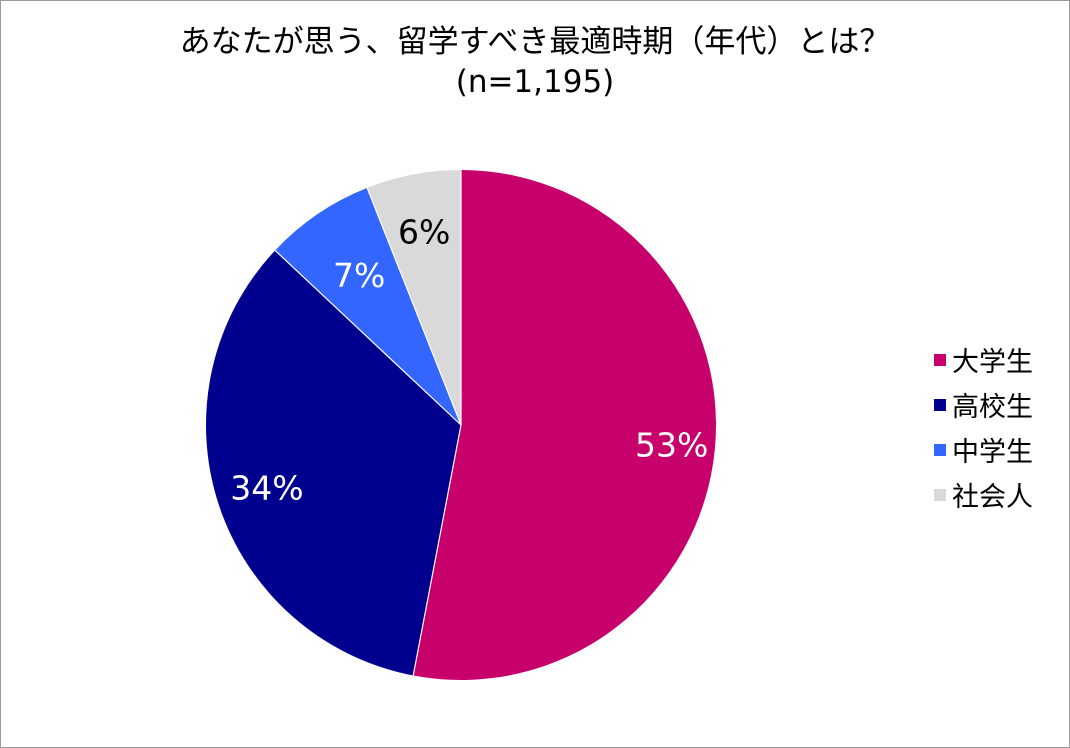 The width and height of the screenshot is (1070, 748). I want to click on pie-label-daigakusei: 53%, so click(671, 444).